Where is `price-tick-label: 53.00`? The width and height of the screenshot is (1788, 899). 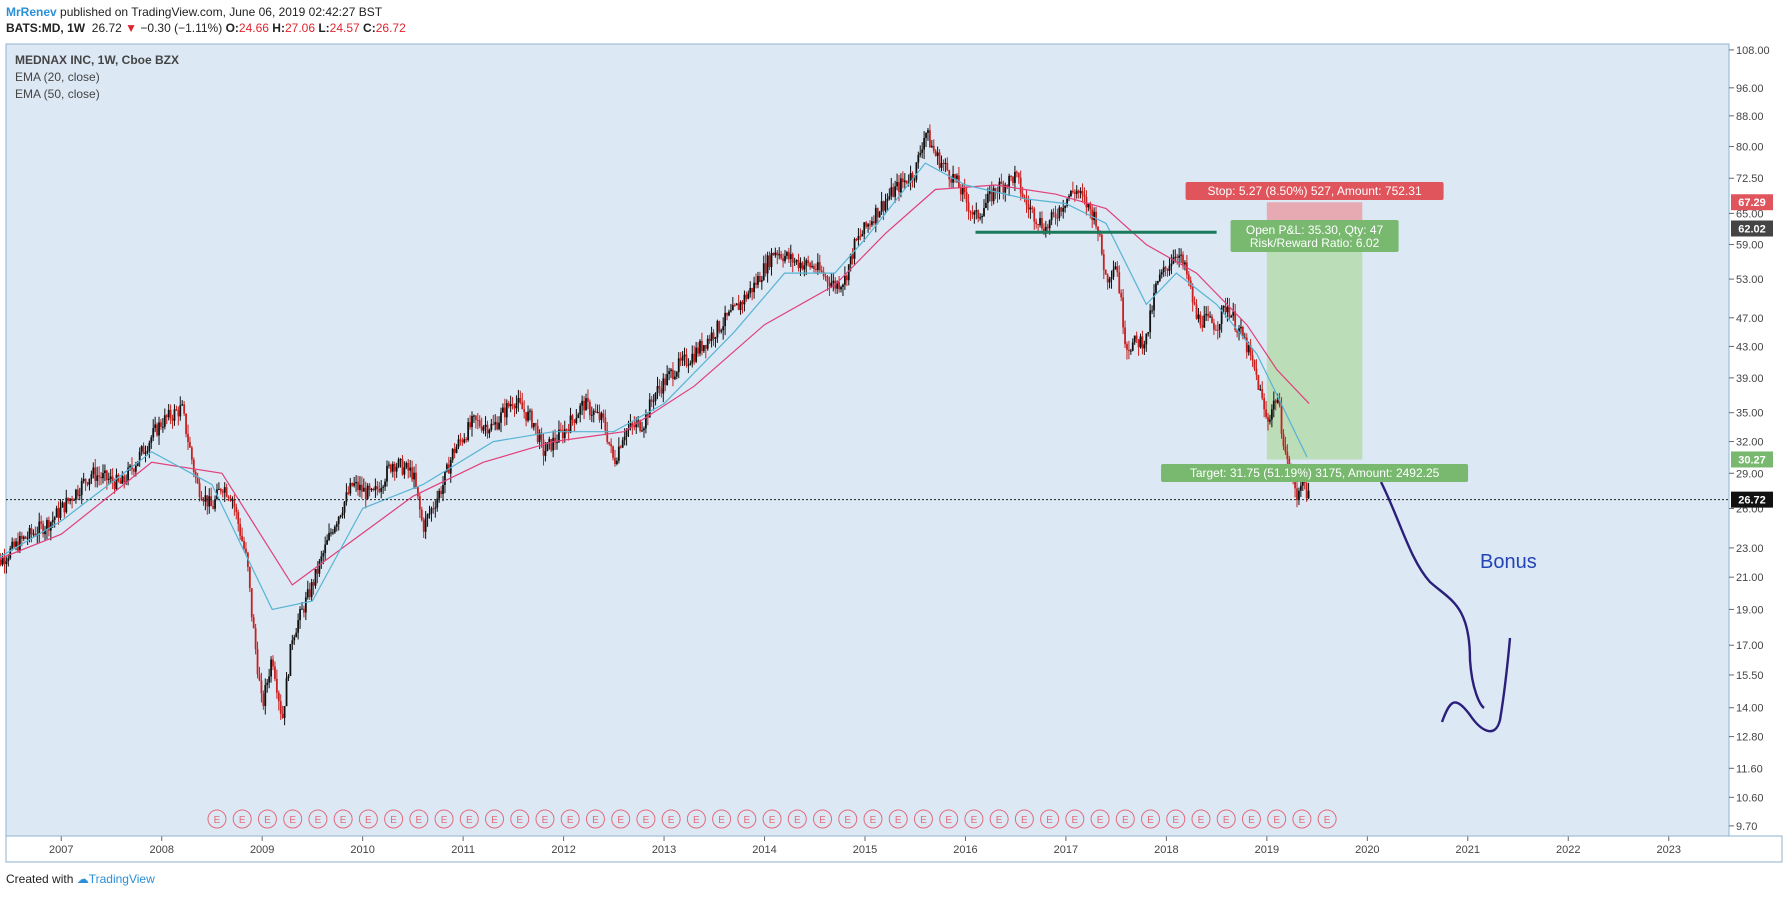
price-tick-label: 53.00 is located at coordinates (1750, 280).